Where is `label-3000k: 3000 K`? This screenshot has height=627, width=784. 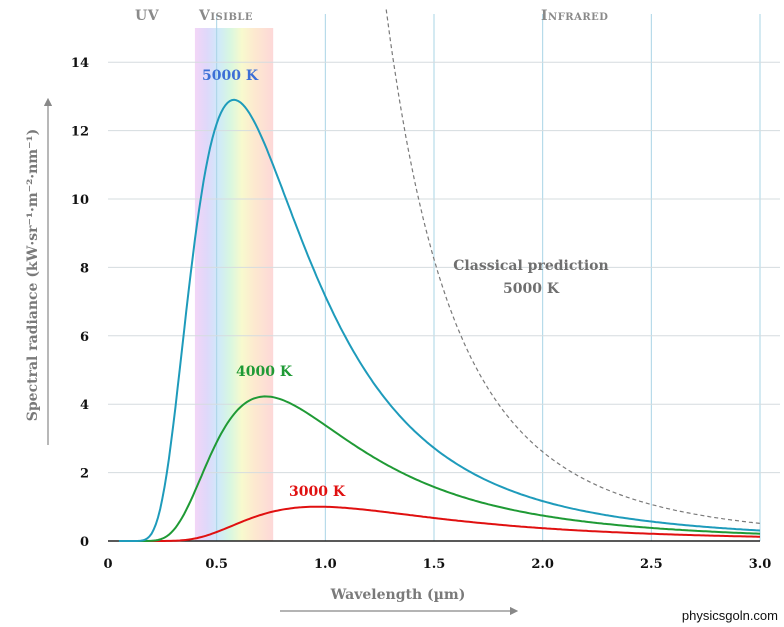
label-3000k: 3000 K is located at coordinates (317, 492).